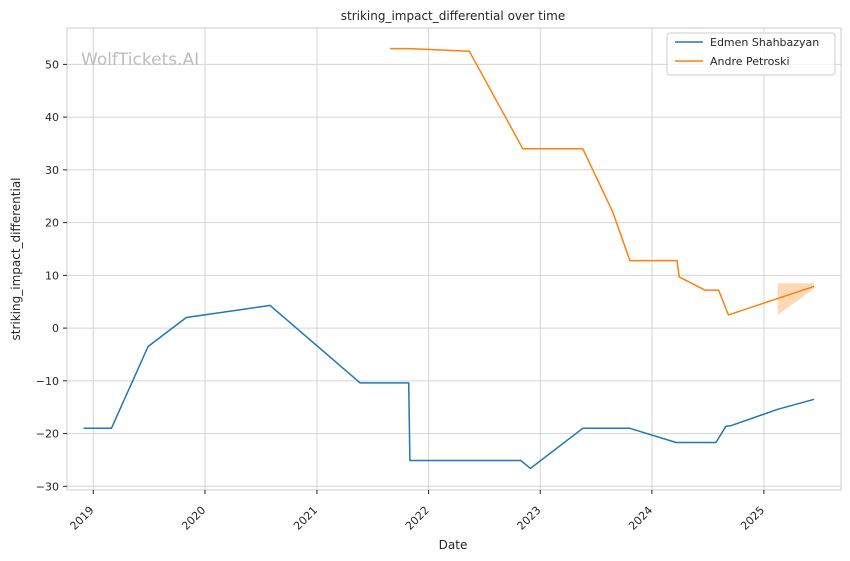 The image size is (850, 561). What do you see at coordinates (747, 52) in the screenshot?
I see `legend-entries: Edmen Shahbazyan Andre Petroski` at bounding box center [747, 52].